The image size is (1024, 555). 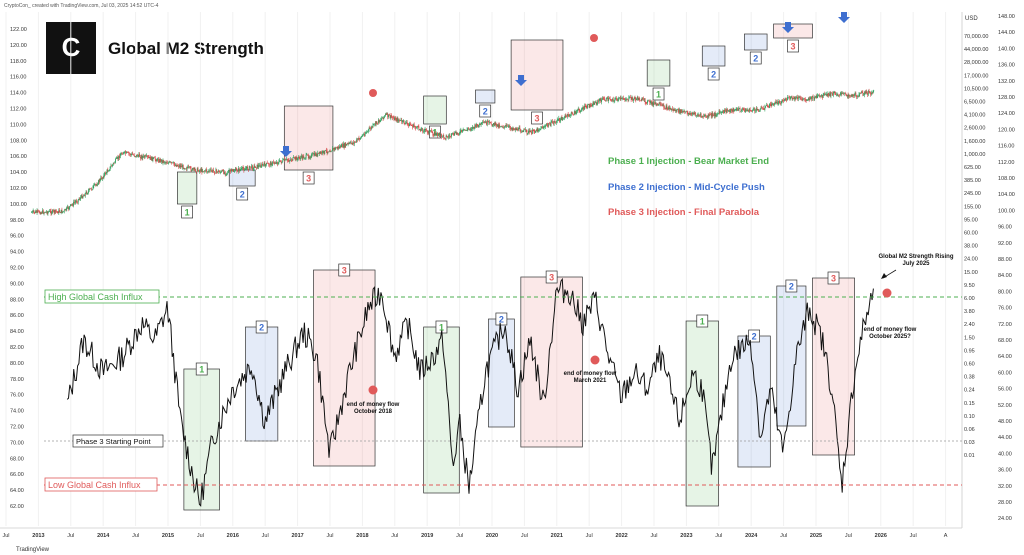 I want to click on right-tick-label: 136.00, so click(x=1006, y=66).